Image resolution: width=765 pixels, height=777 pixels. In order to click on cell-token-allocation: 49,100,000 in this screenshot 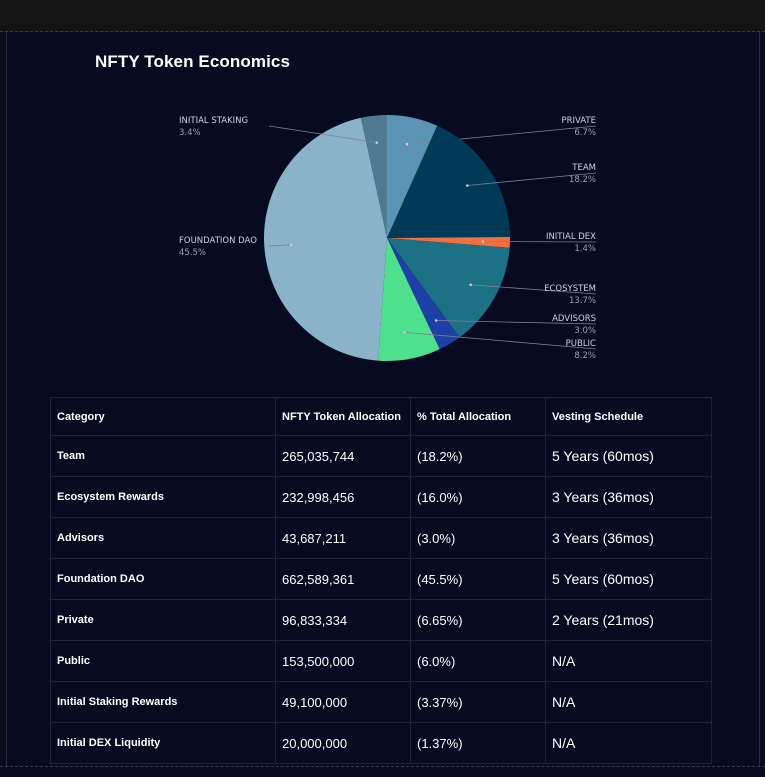, I will do `click(343, 702)`.